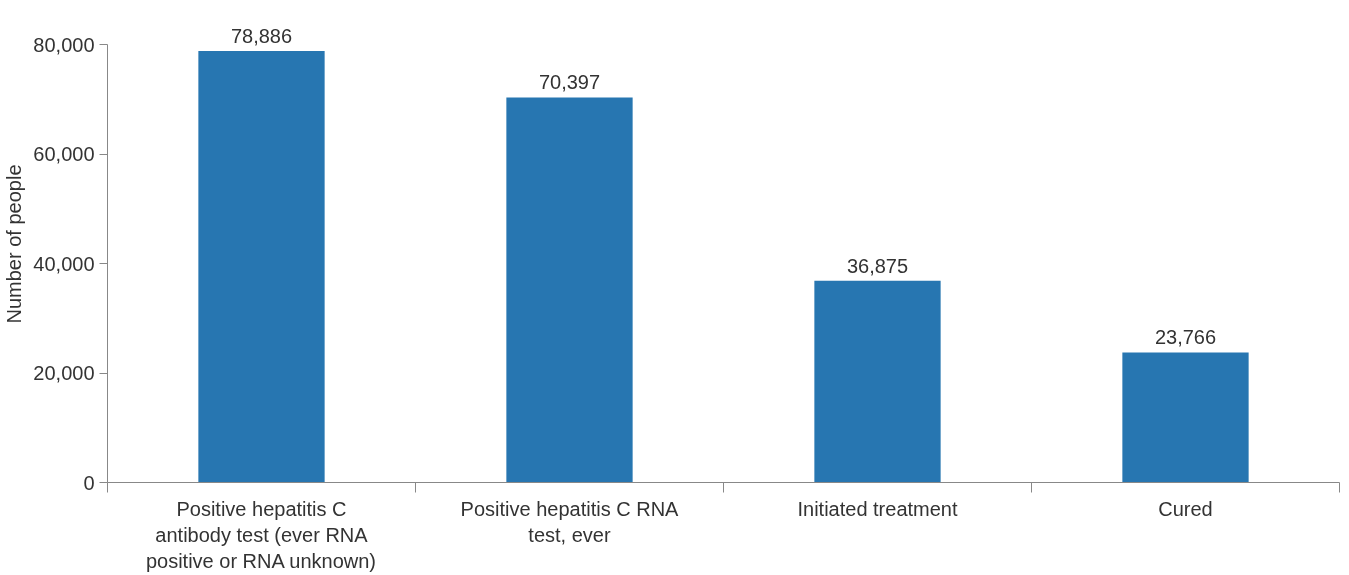 This screenshot has height=575, width=1349. I want to click on x-tick-label: Cured, so click(1185, 508).